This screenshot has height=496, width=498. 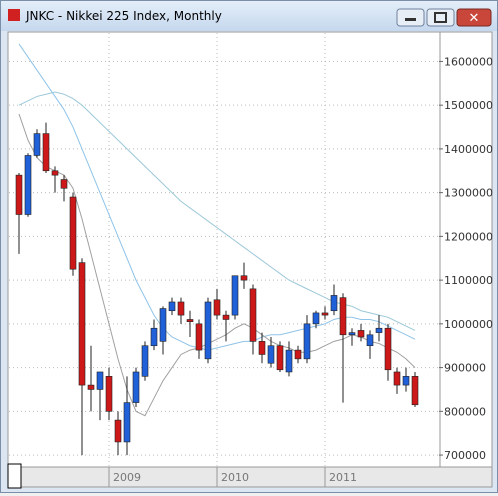 I want to click on close-button, so click(x=474, y=17).